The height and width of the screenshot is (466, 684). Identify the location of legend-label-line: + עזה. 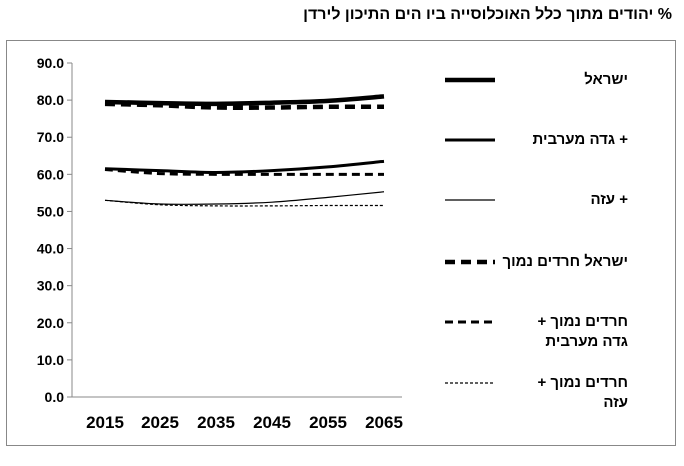
(609, 199).